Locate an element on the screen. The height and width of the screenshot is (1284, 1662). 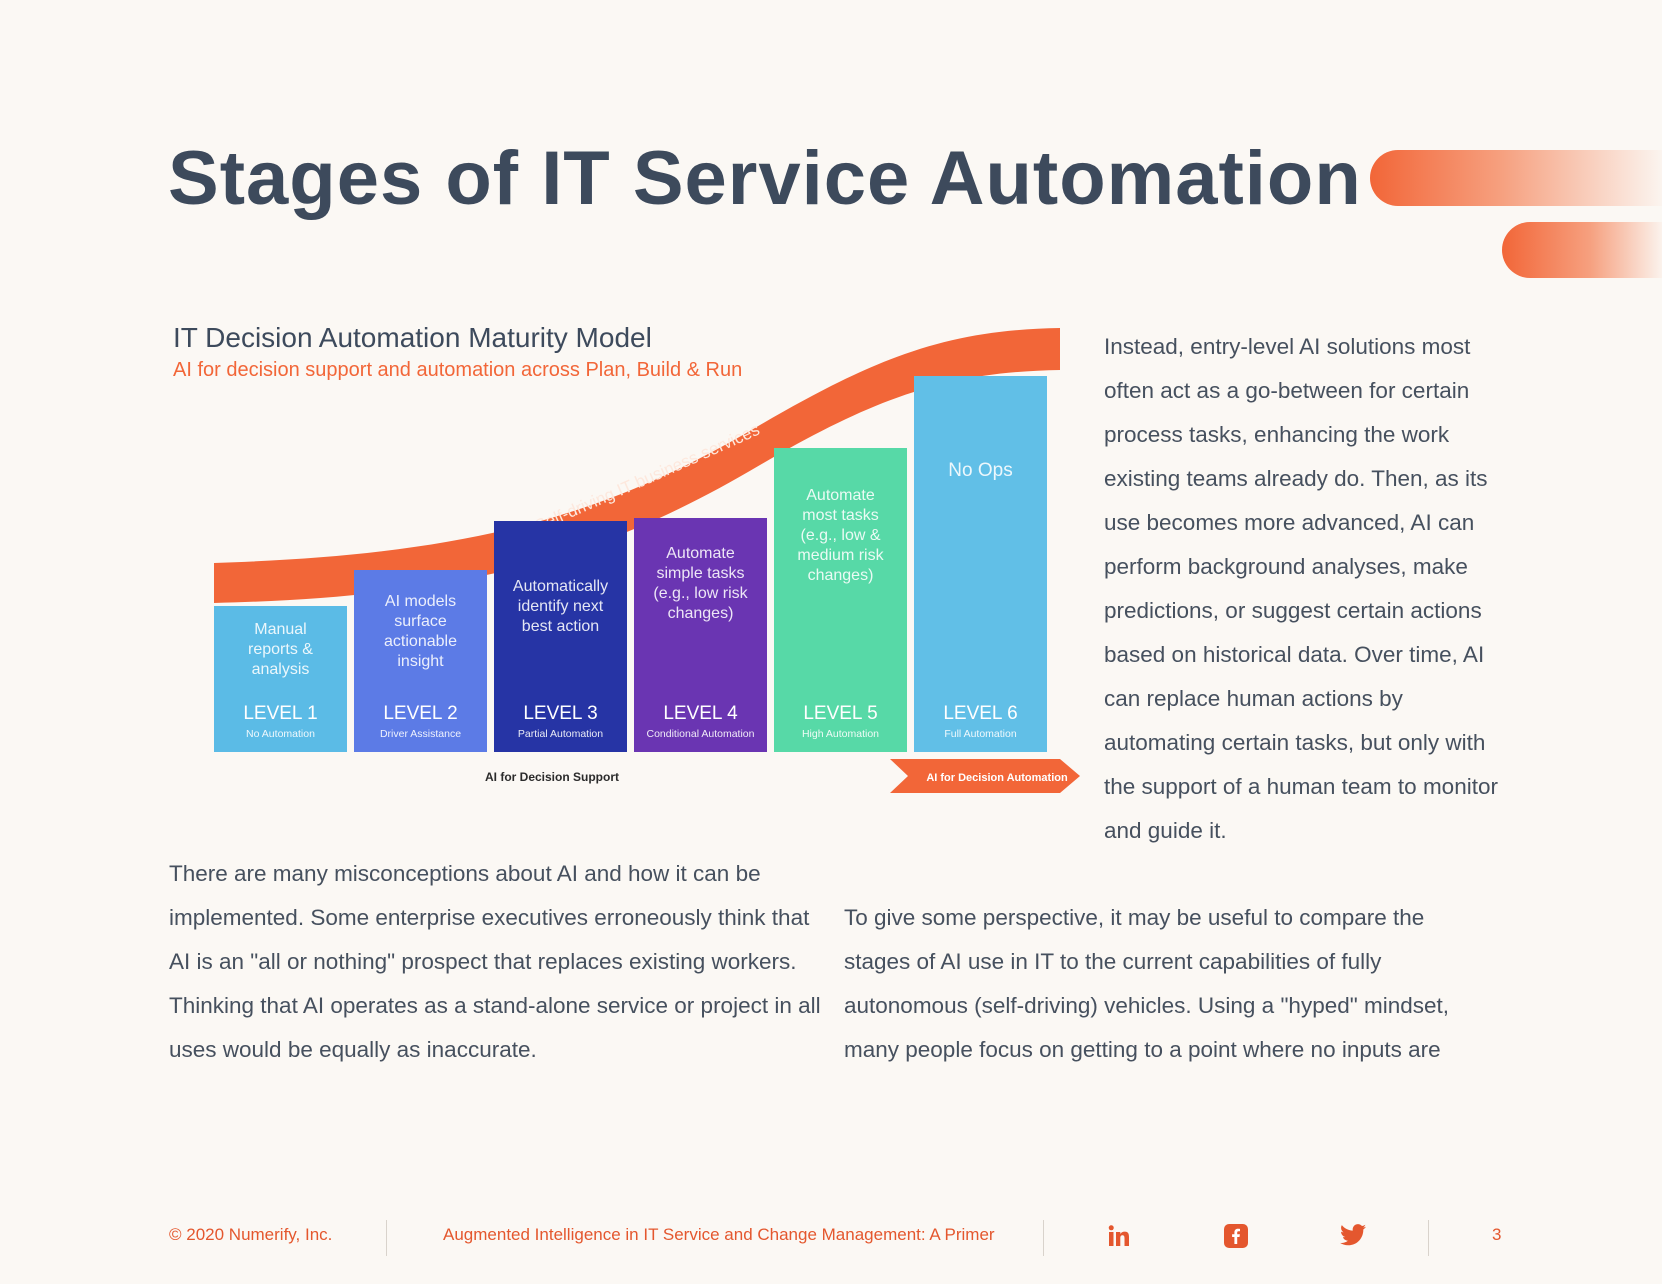
level-1-description-line: Manual is located at coordinates (280, 629).